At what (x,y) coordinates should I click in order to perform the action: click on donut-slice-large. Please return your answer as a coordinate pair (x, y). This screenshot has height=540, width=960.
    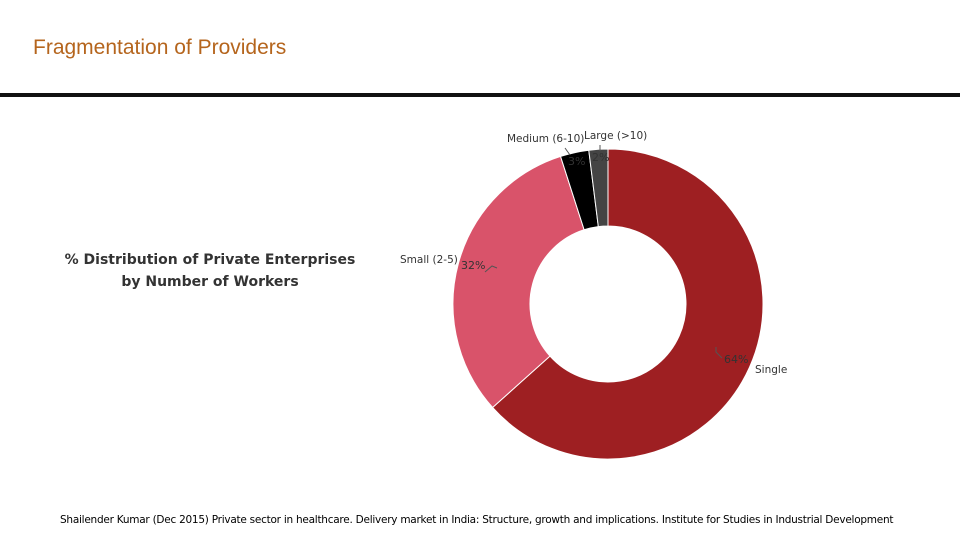
    Looking at the image, I should click on (598, 188).